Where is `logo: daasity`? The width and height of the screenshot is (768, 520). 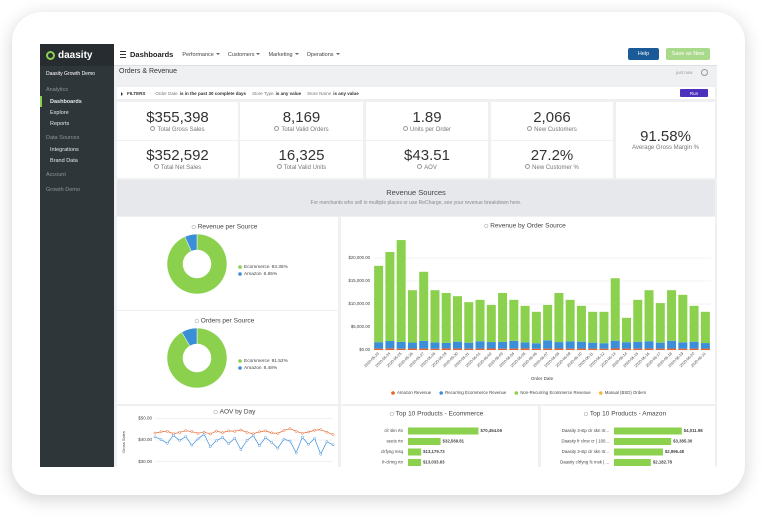 logo: daasity is located at coordinates (77, 55).